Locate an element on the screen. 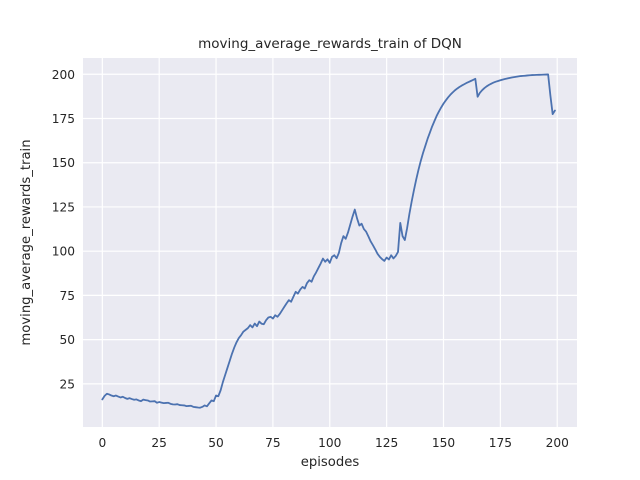 Image resolution: width=640 pixels, height=480 pixels. x-tick-label: 75 is located at coordinates (273, 443).